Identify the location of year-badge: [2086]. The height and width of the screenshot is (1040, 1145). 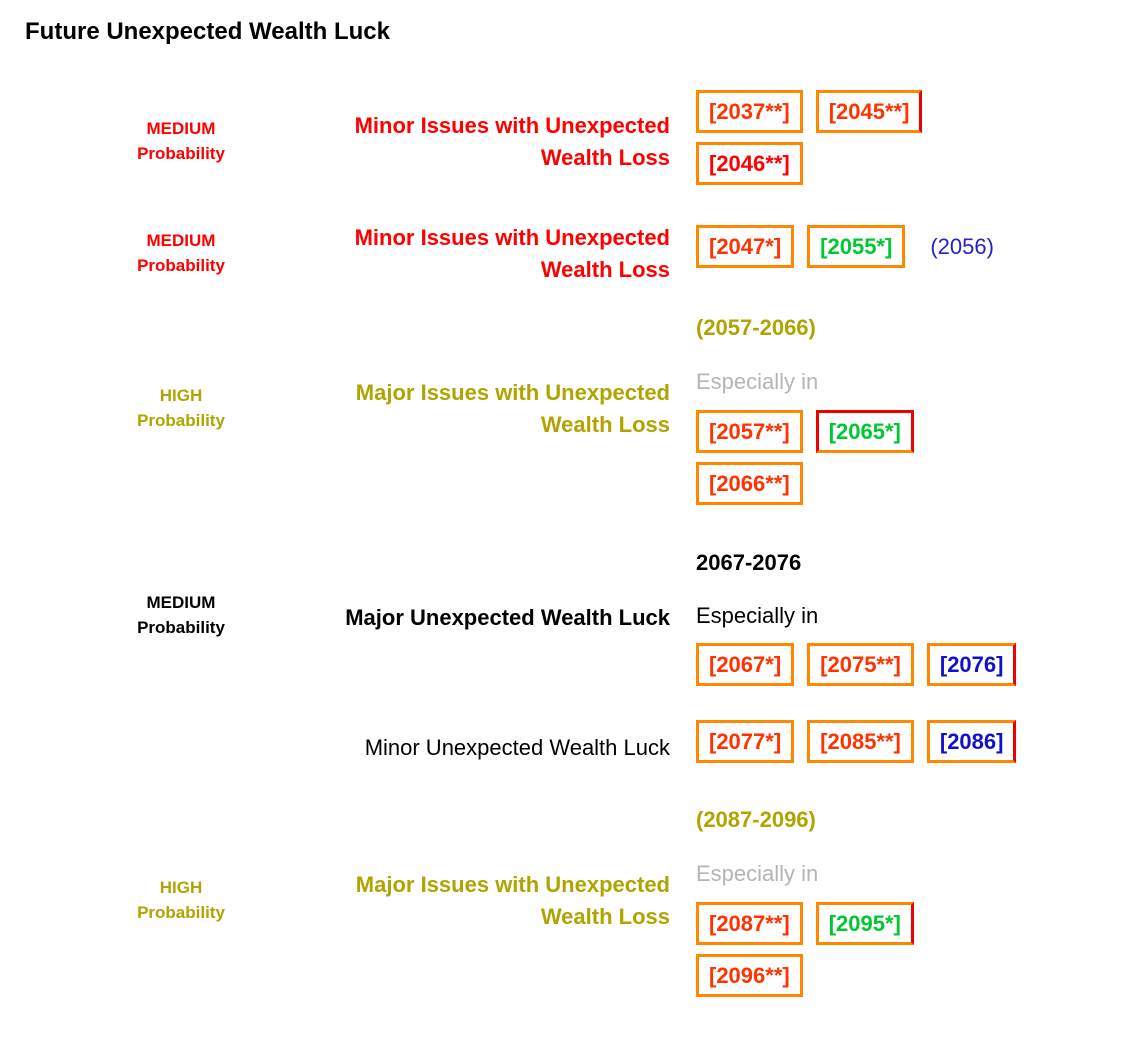
(971, 741).